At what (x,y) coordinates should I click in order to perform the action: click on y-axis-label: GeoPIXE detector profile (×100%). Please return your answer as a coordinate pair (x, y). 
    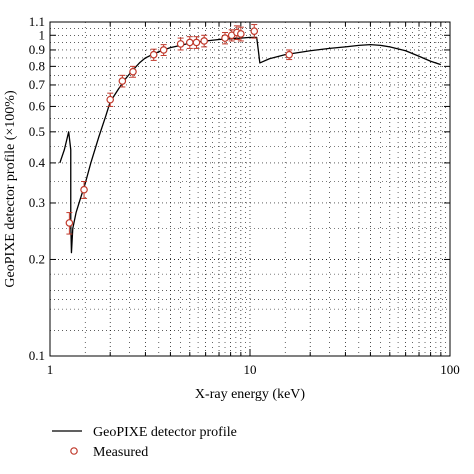
    Looking at the image, I should click on (10, 189).